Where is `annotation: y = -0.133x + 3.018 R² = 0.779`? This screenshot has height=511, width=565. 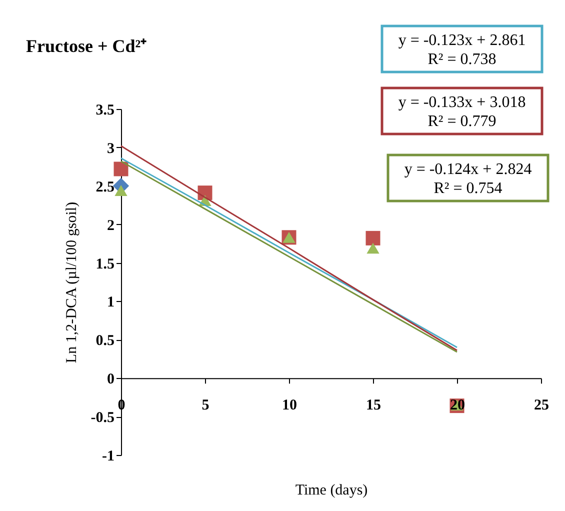 annotation: y = -0.133x + 3.018 R² = 0.779 is located at coordinates (462, 112).